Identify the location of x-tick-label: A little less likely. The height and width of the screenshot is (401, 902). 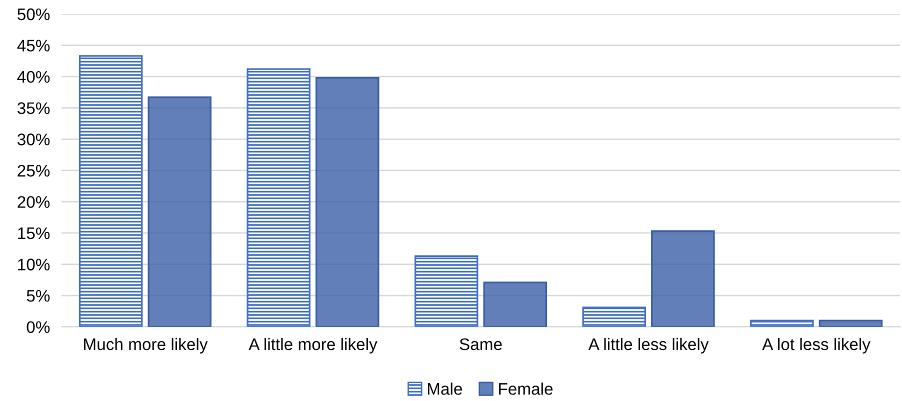
(648, 346).